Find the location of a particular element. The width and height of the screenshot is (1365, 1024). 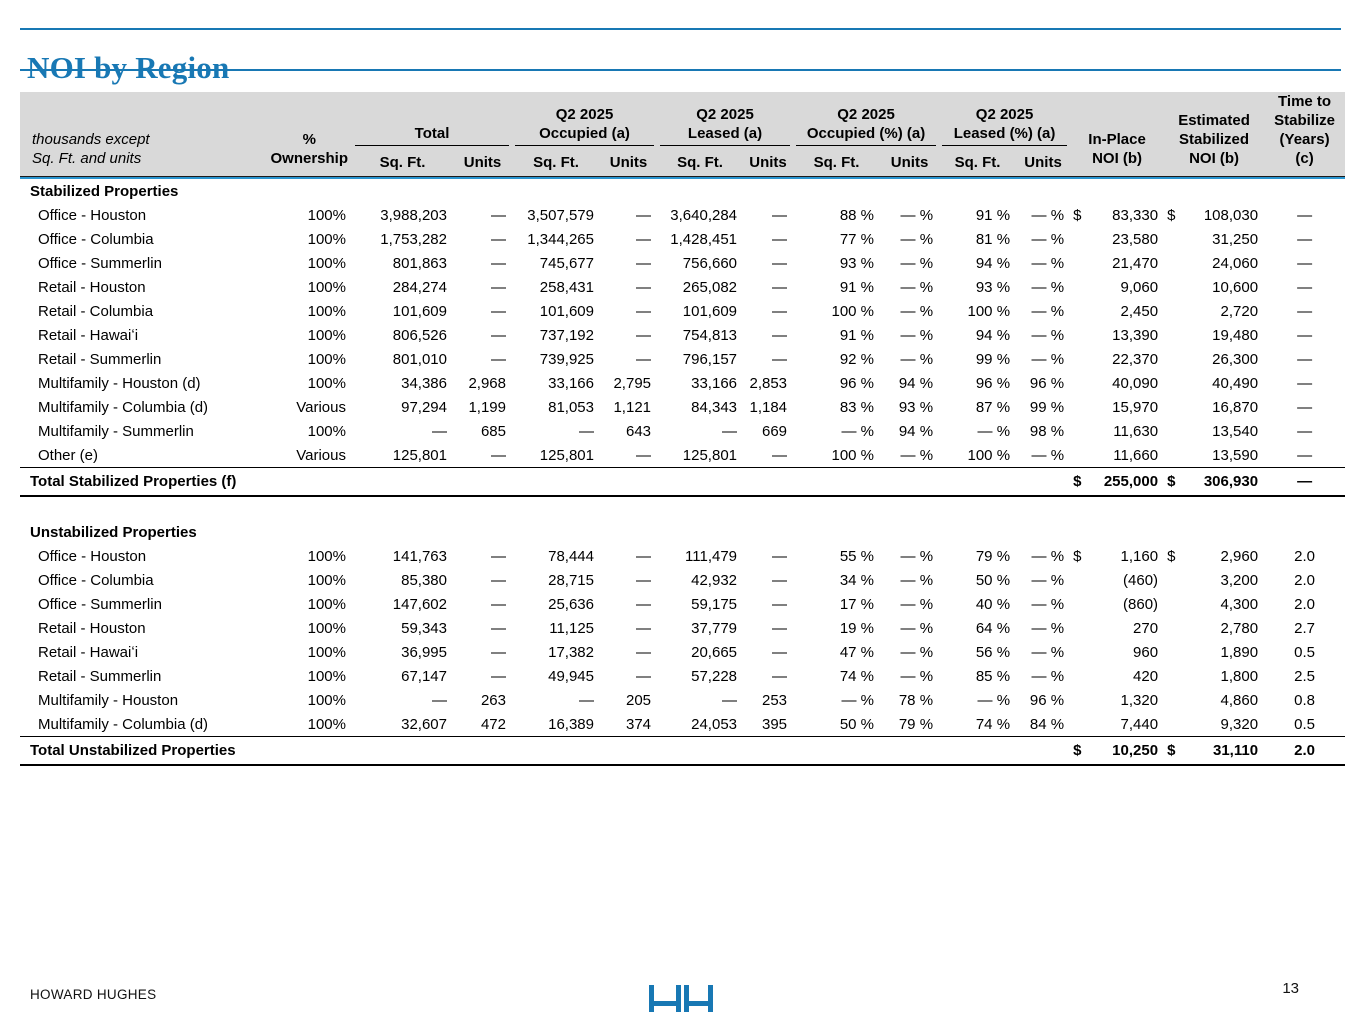

cell: 78 % is located at coordinates (916, 700).